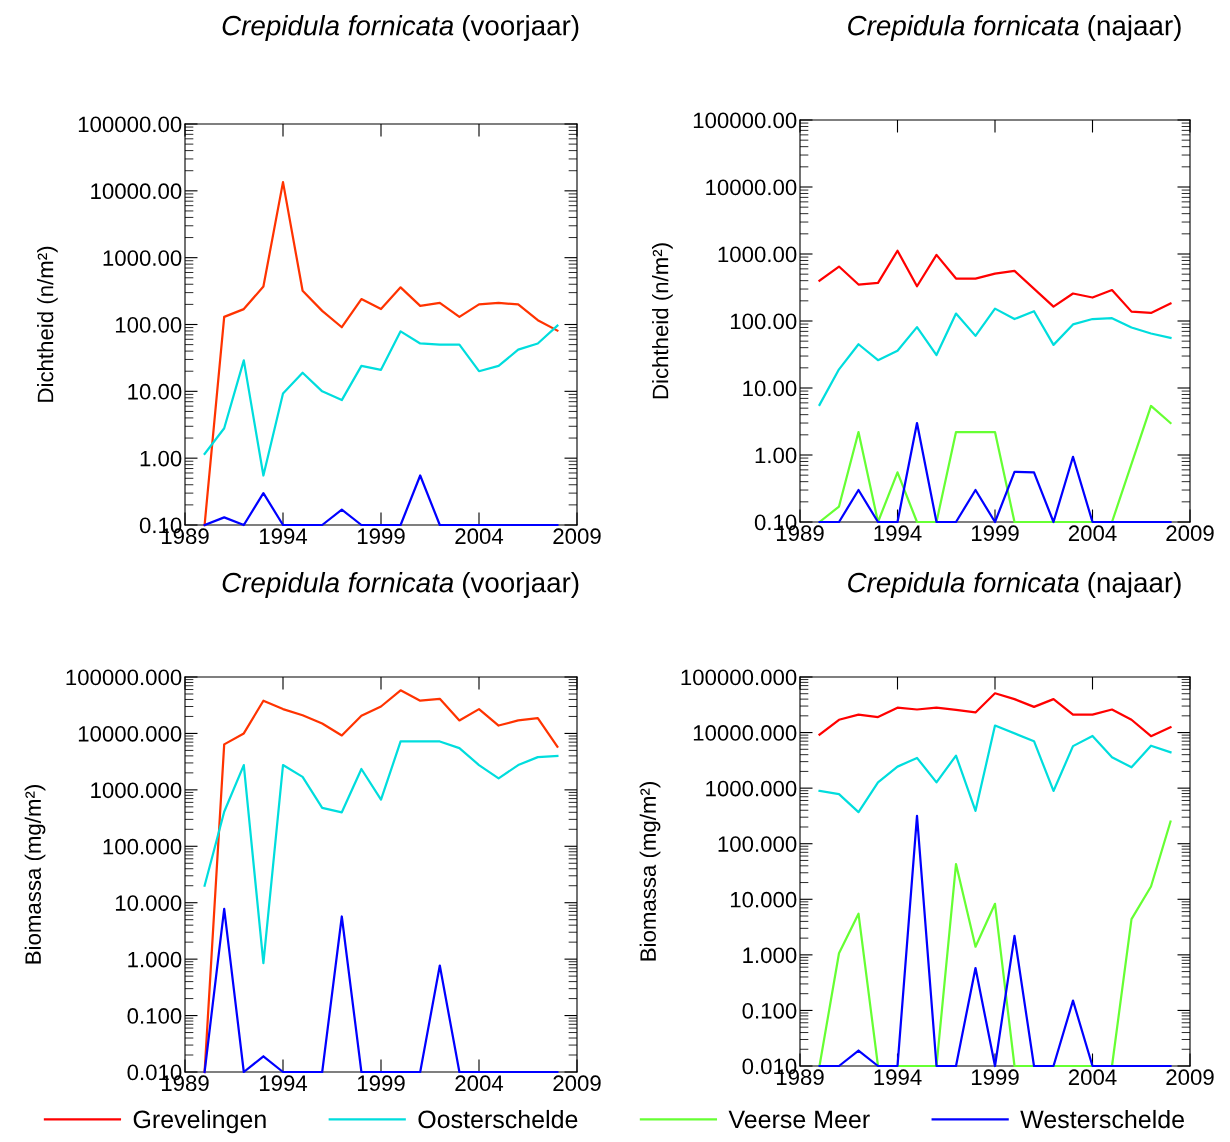 The height and width of the screenshot is (1142, 1230). What do you see at coordinates (498, 1119) in the screenshot?
I see `legend-label: Oosterschelde` at bounding box center [498, 1119].